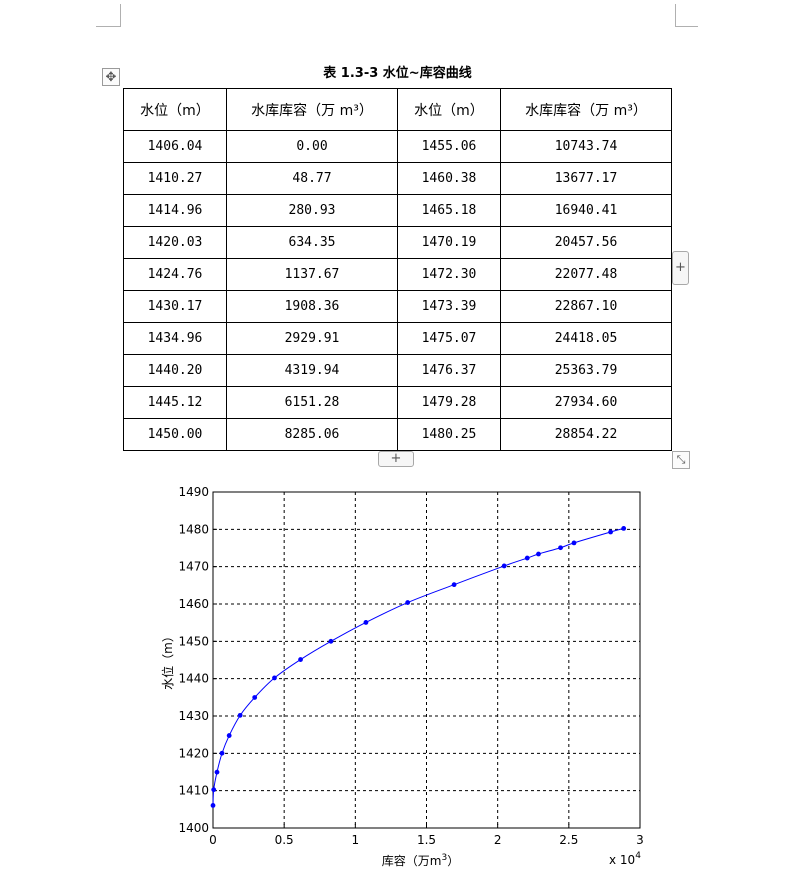 This screenshot has width=795, height=881. What do you see at coordinates (312, 146) in the screenshot?
I see `cell-storage-1: 0.00` at bounding box center [312, 146].